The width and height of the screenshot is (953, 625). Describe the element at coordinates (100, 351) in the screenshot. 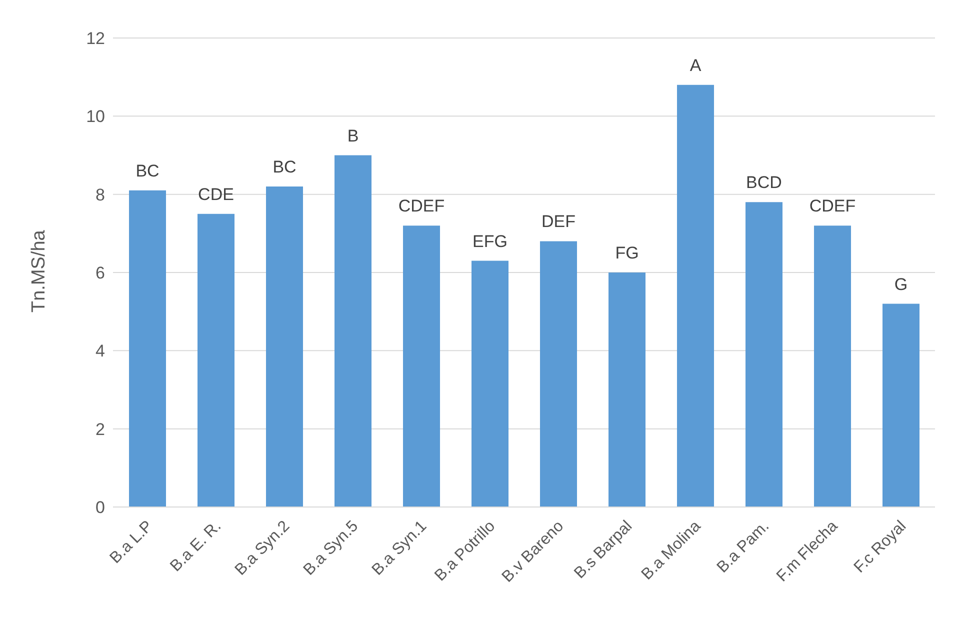

I see `y-tick-label: 4` at that location.